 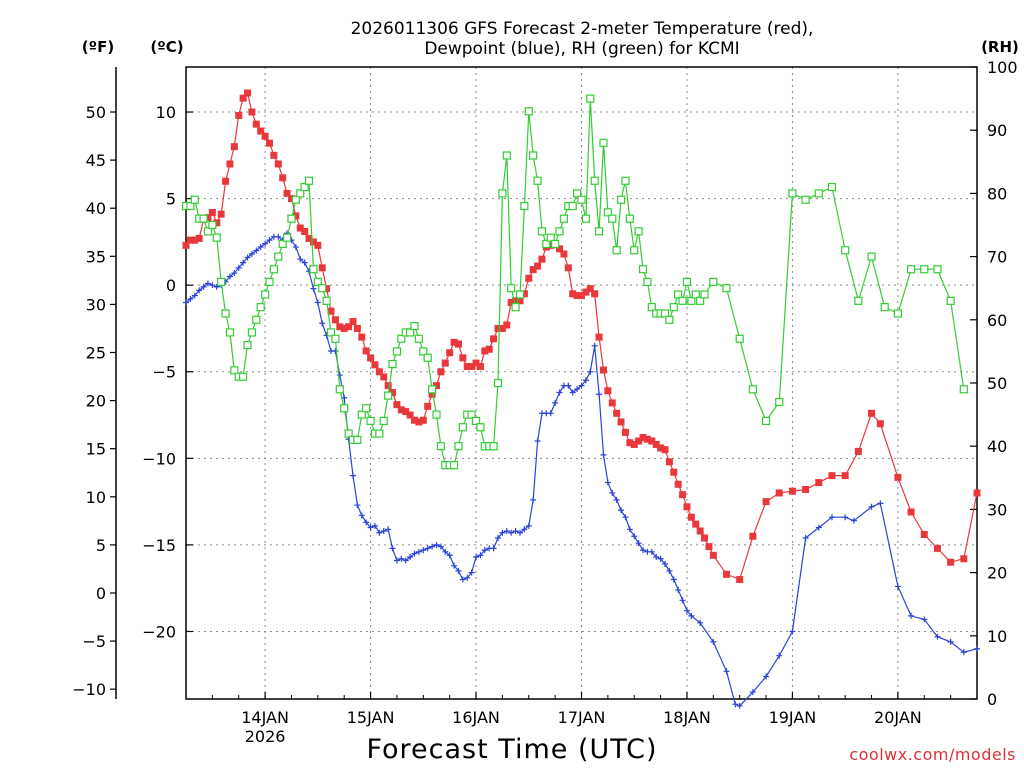 I want to click on rh-tick-label: 0, so click(x=992, y=699).